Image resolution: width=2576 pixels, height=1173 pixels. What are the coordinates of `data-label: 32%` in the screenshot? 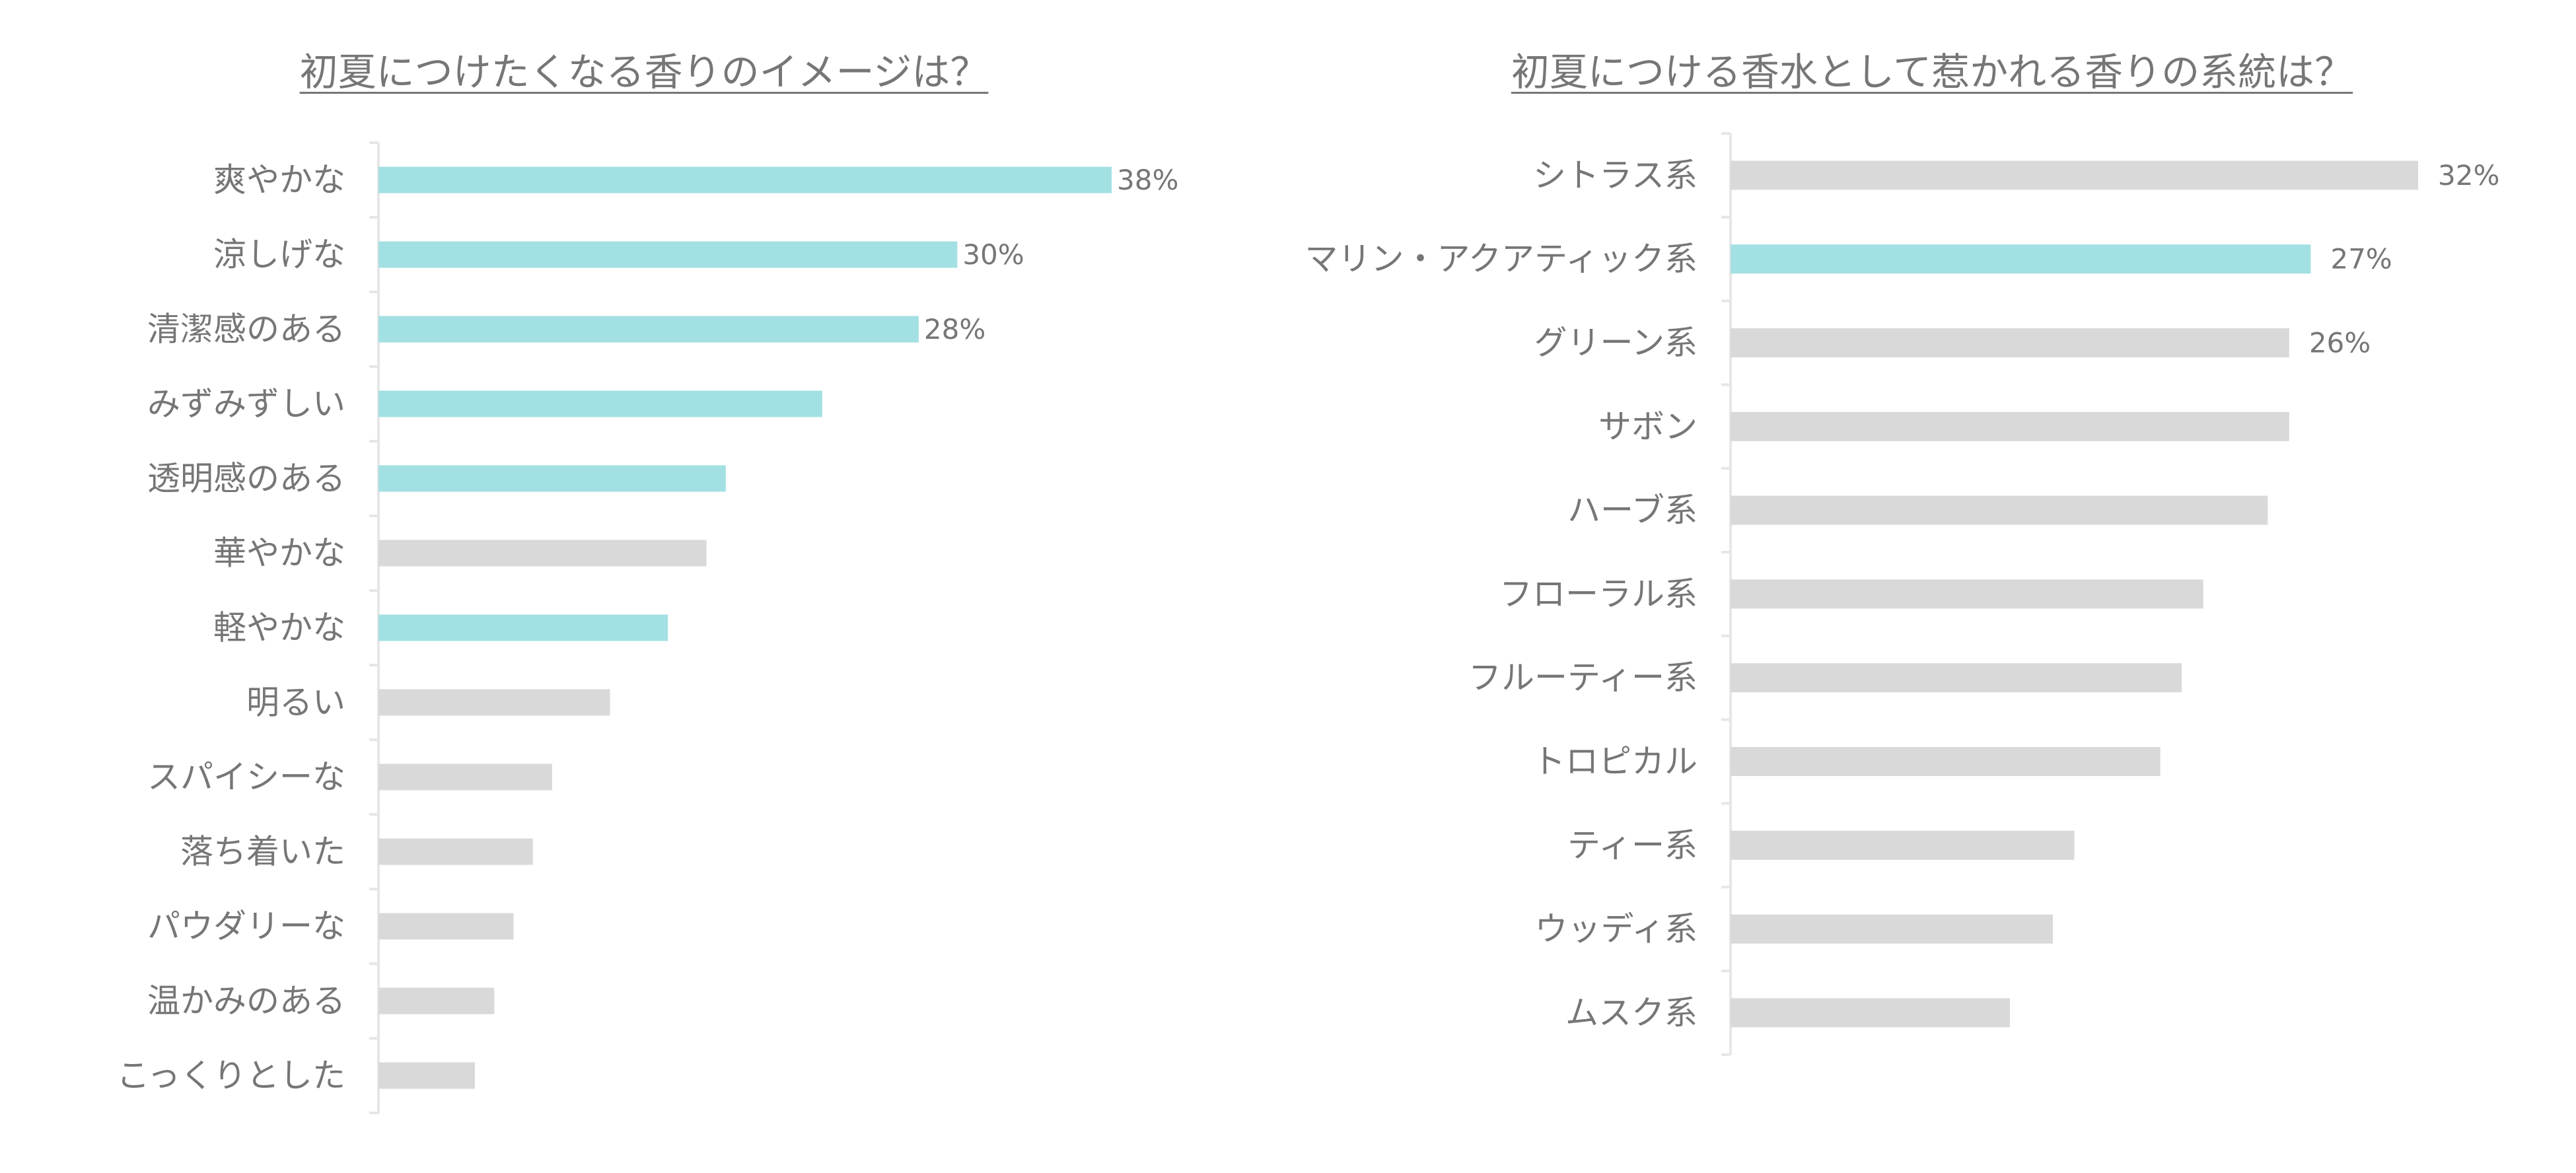 It's located at (2468, 176).